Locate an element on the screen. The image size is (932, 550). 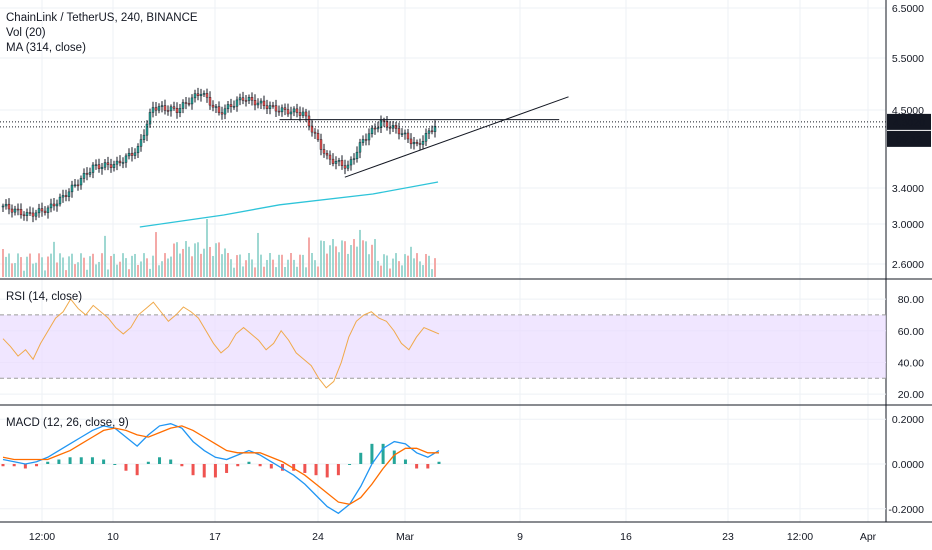
legend-ma: MA (314, close) is located at coordinates (46, 48).